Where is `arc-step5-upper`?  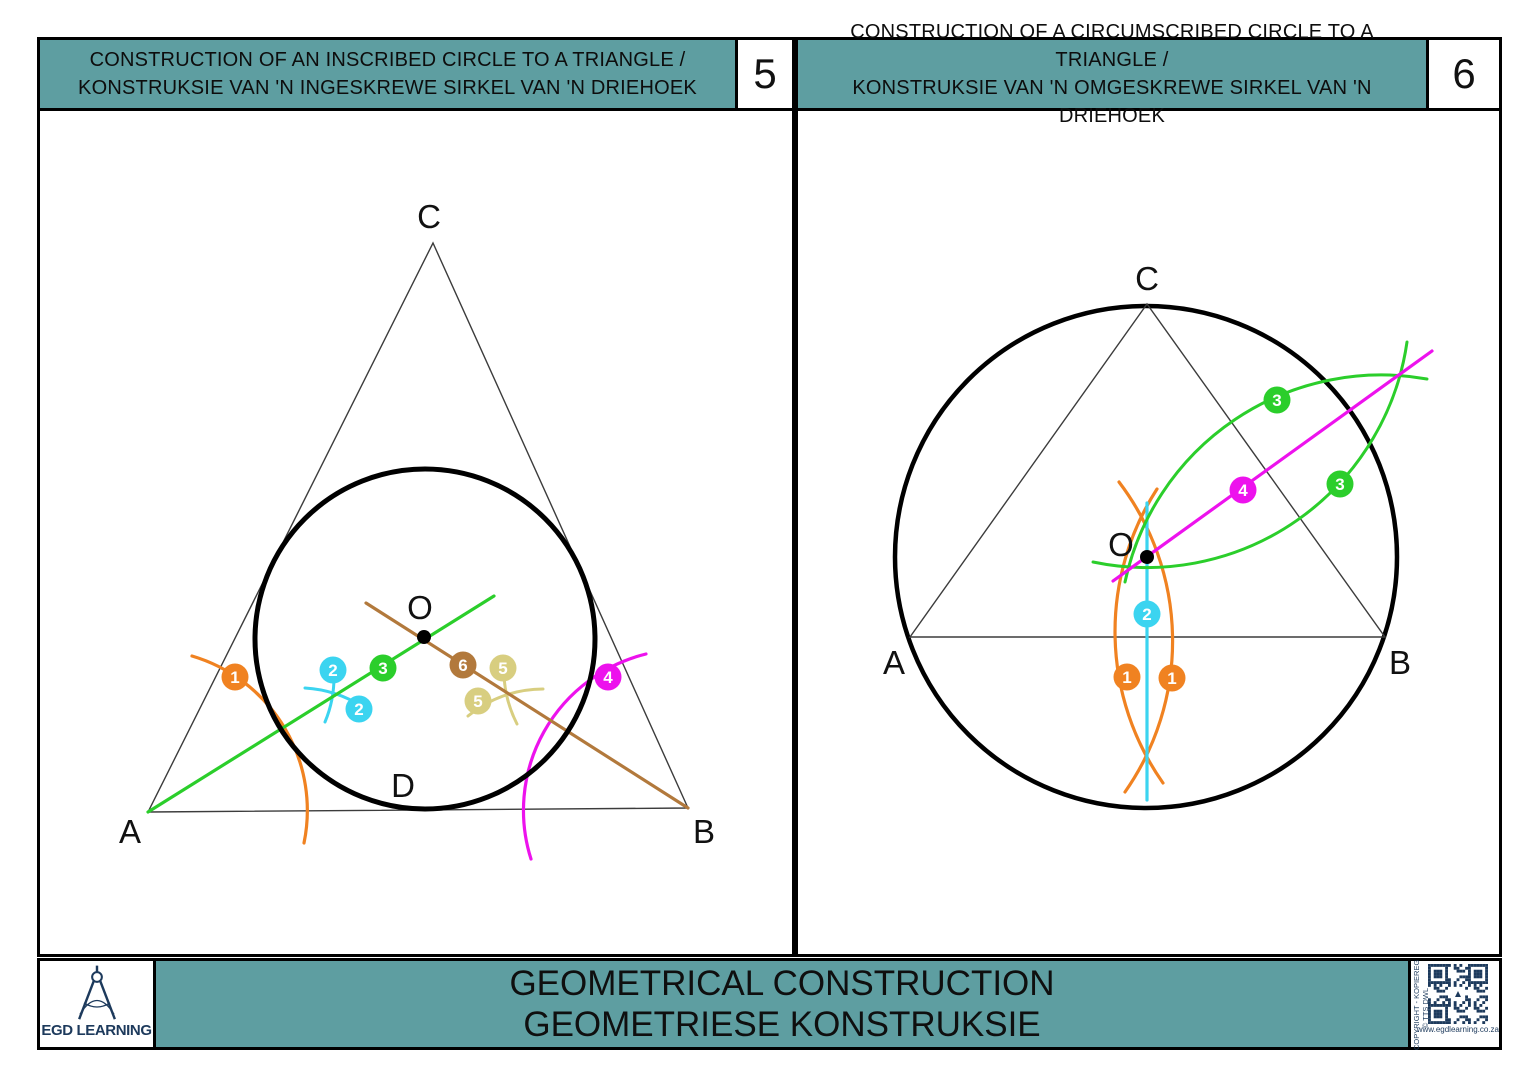 arc-step5-upper is located at coordinates (510, 700).